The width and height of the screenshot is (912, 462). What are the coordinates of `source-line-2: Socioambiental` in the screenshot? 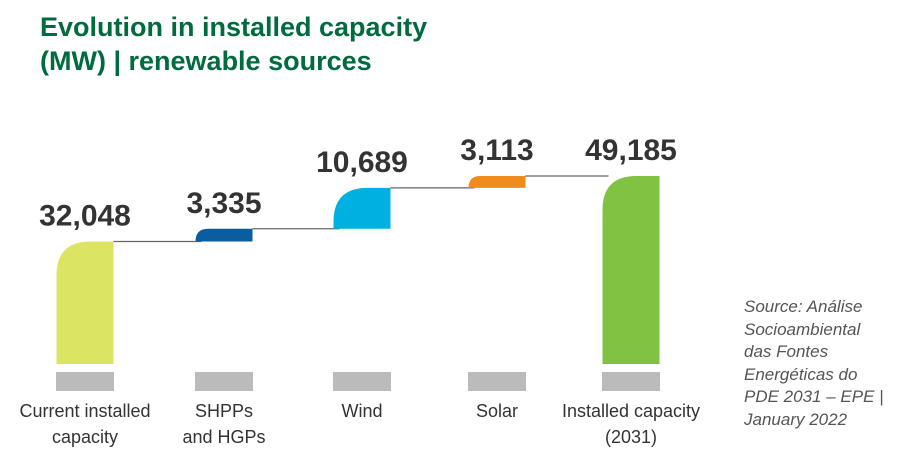 It's located at (802, 329).